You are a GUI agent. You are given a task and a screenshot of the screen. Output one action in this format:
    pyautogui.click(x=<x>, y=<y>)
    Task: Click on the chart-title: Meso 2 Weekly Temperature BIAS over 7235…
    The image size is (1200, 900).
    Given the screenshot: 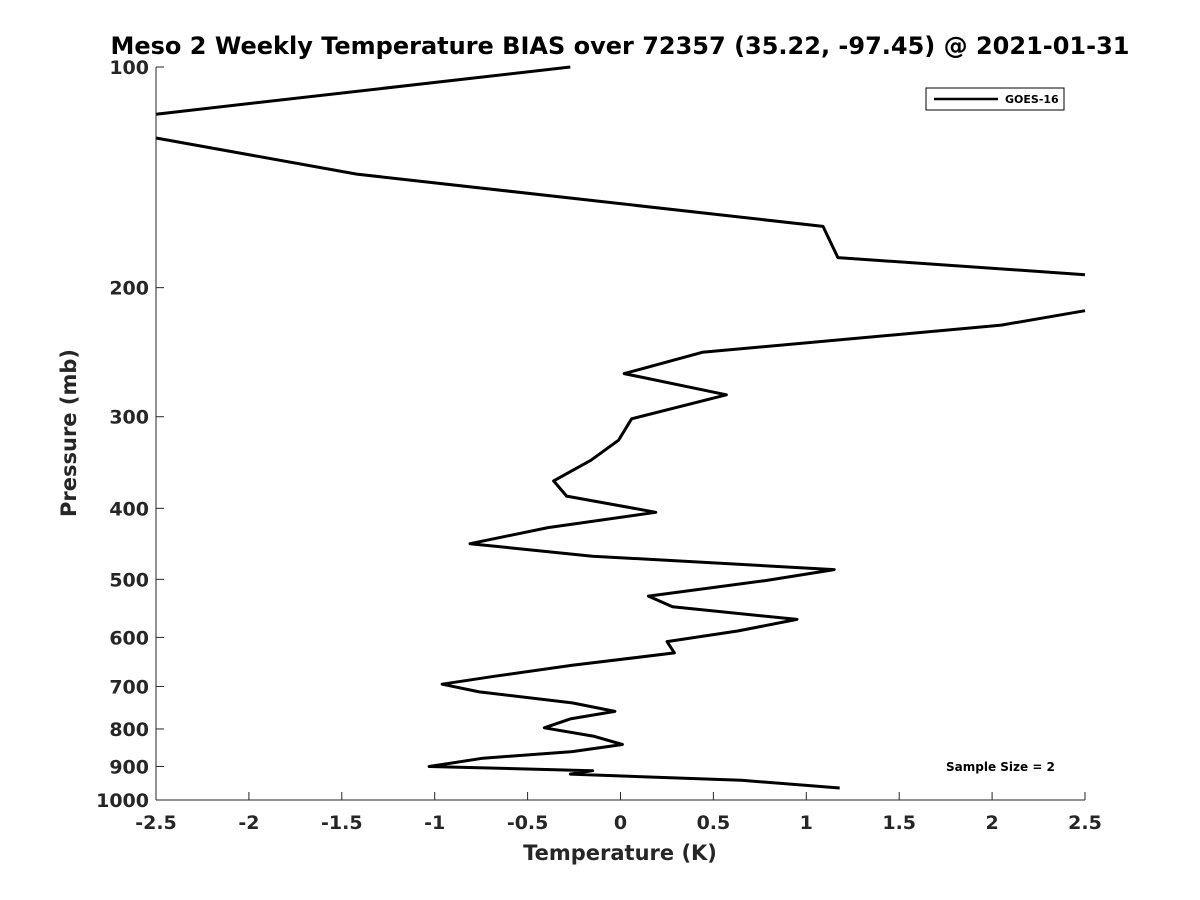 What is the action you would take?
    pyautogui.click(x=619, y=46)
    